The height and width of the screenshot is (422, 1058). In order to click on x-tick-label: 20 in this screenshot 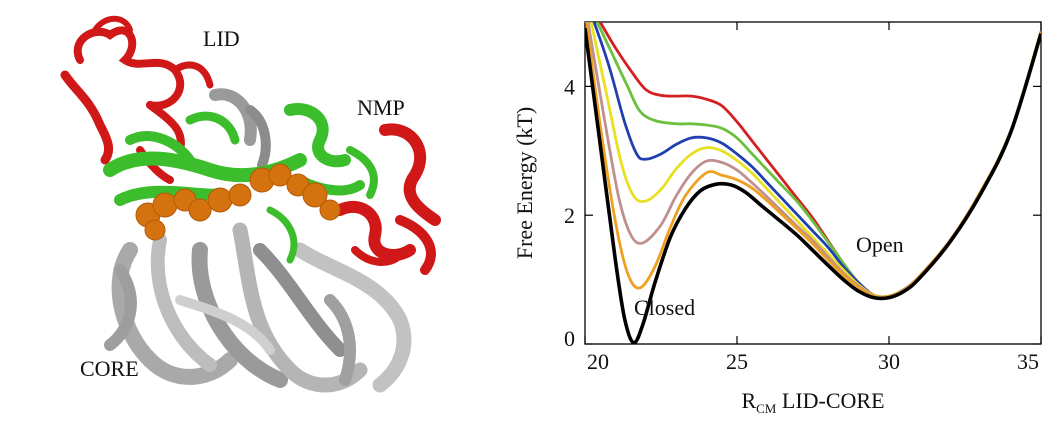, I will do `click(598, 361)`.